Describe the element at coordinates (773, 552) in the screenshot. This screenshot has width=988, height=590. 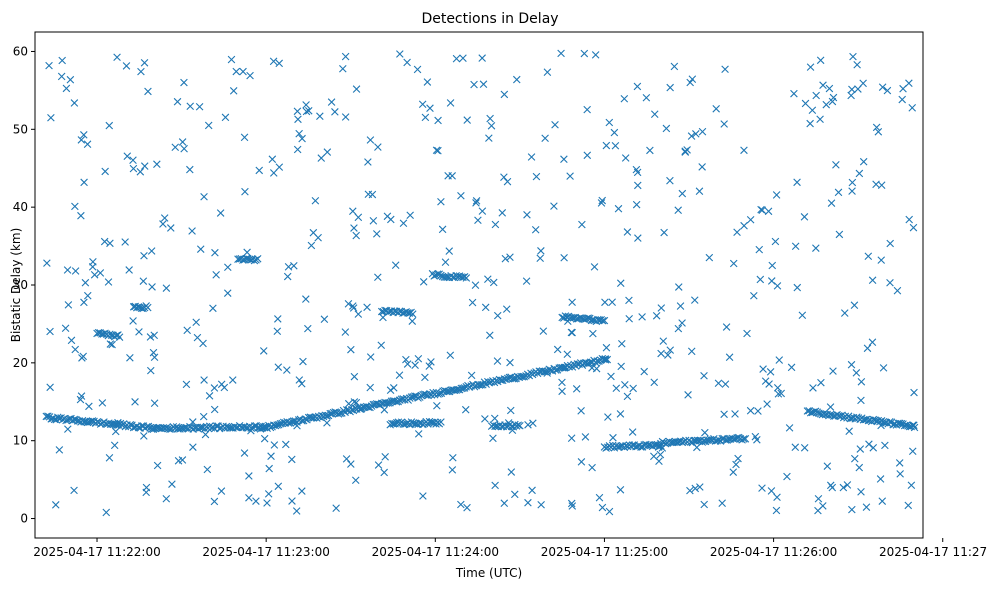
I see `x-tick-label: 2025-04-17 11:26:00` at that location.